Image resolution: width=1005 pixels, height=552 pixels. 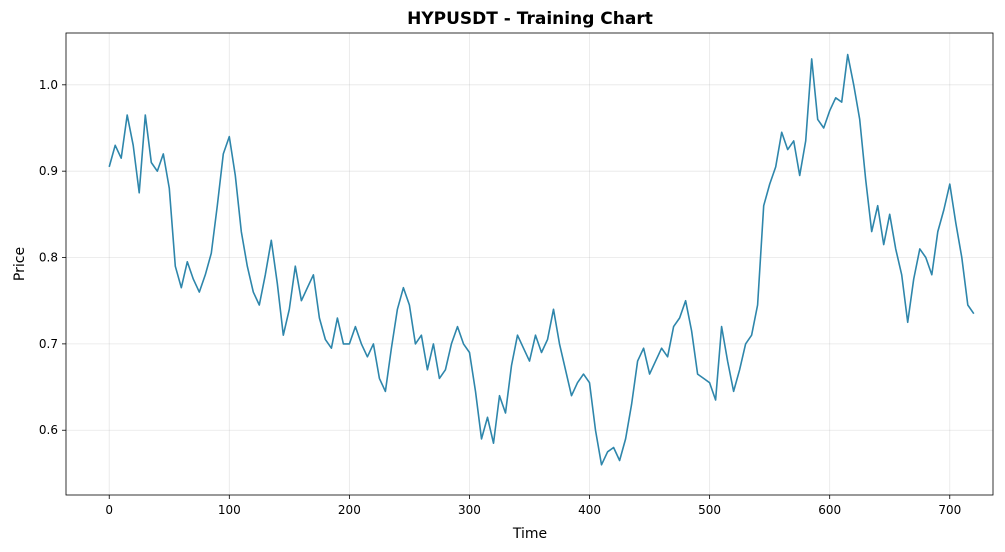 I want to click on x-tick-label: 400, so click(x=589, y=510).